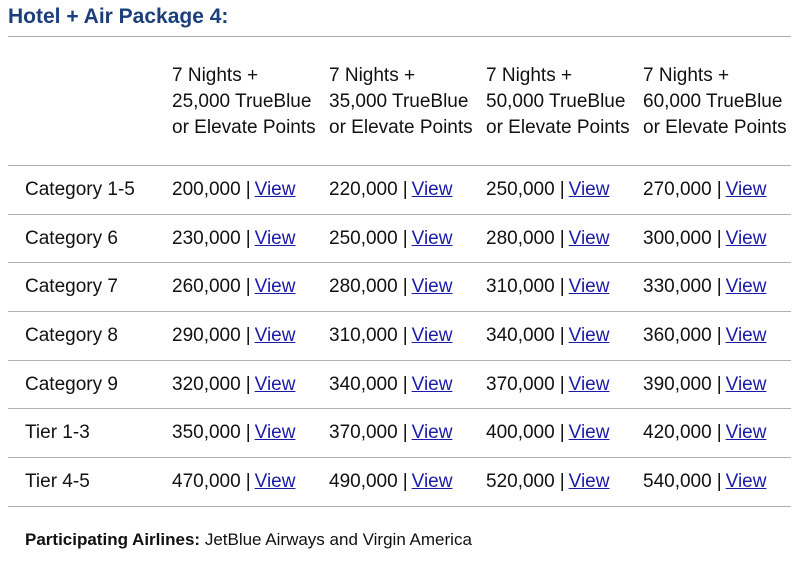  I want to click on points-cell: 370,000 | View, so click(555, 384).